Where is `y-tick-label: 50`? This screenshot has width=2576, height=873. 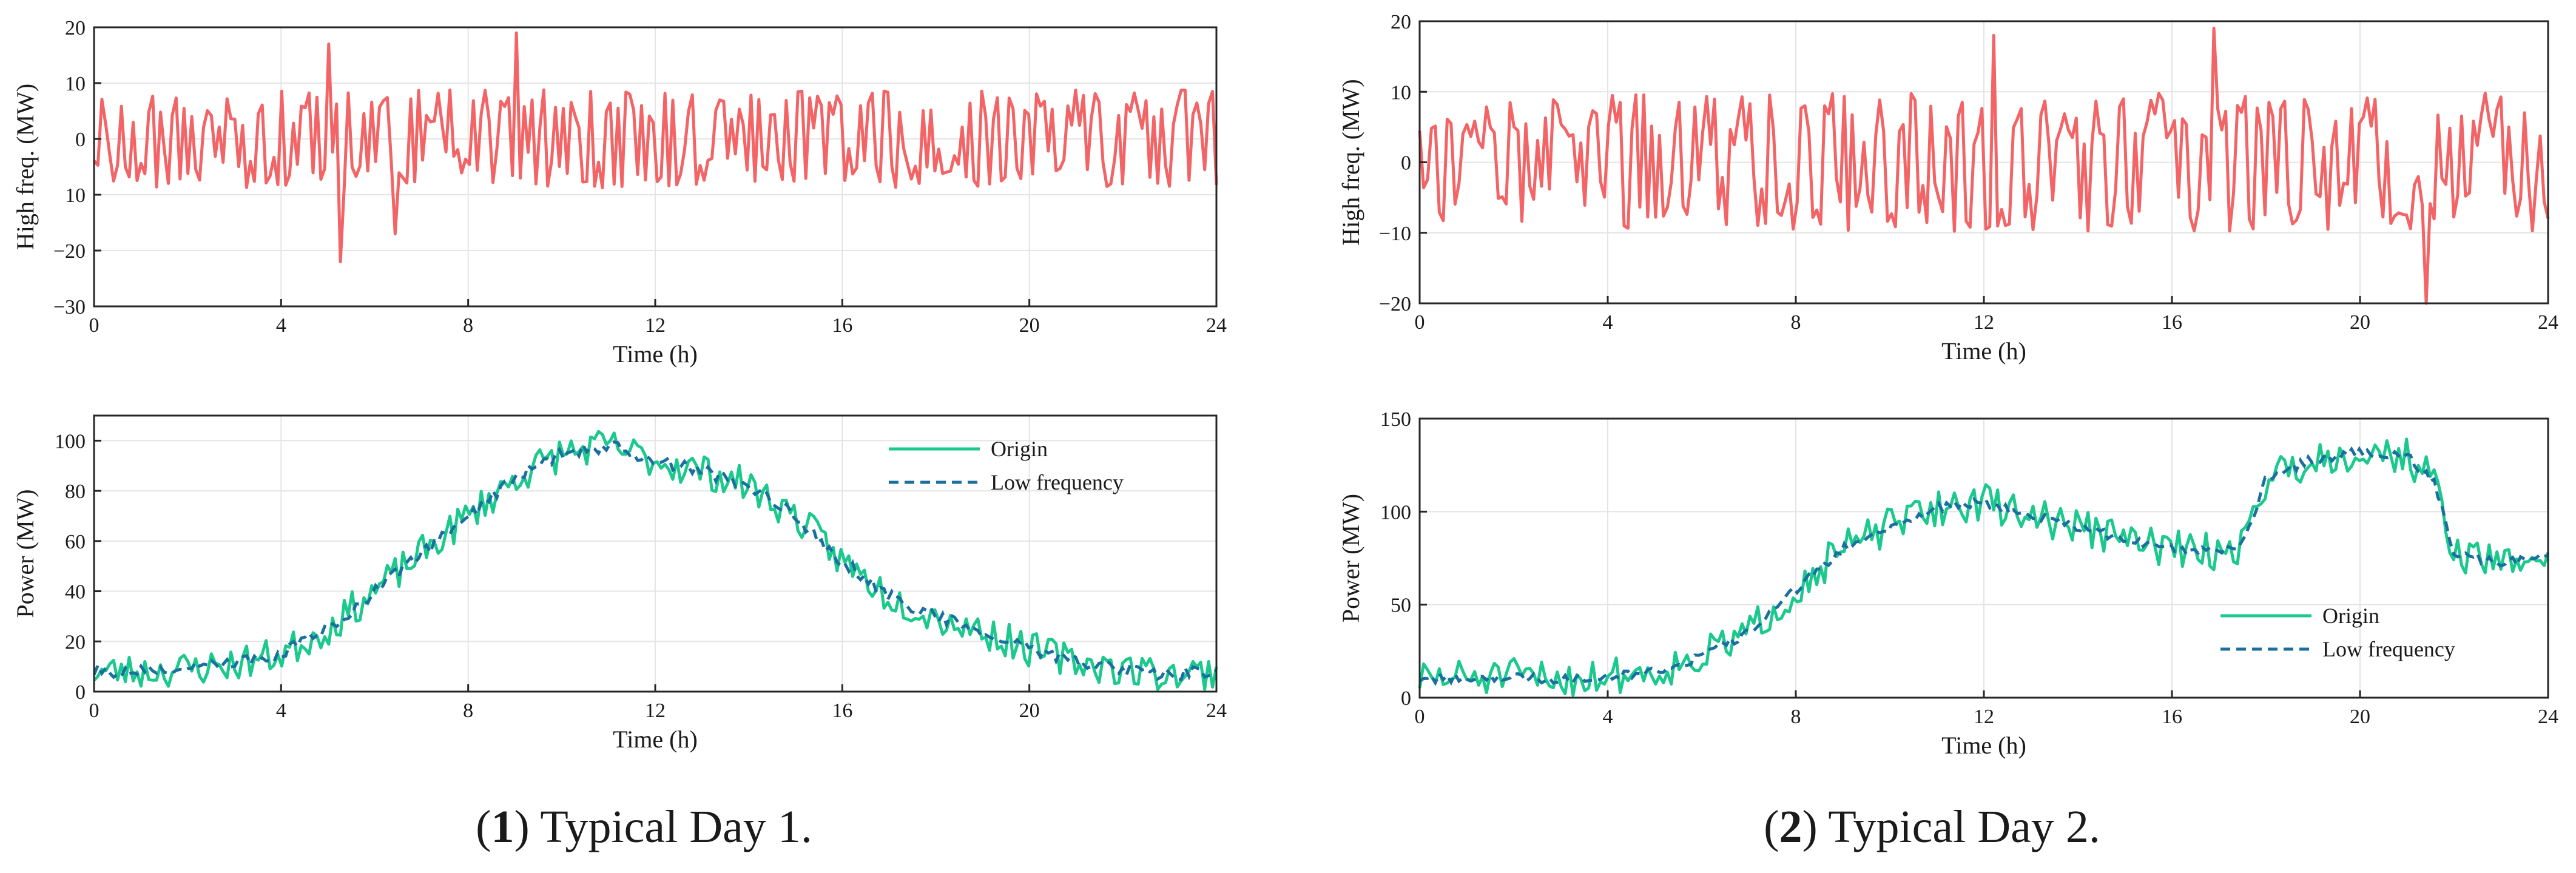
y-tick-label: 50 is located at coordinates (1401, 606).